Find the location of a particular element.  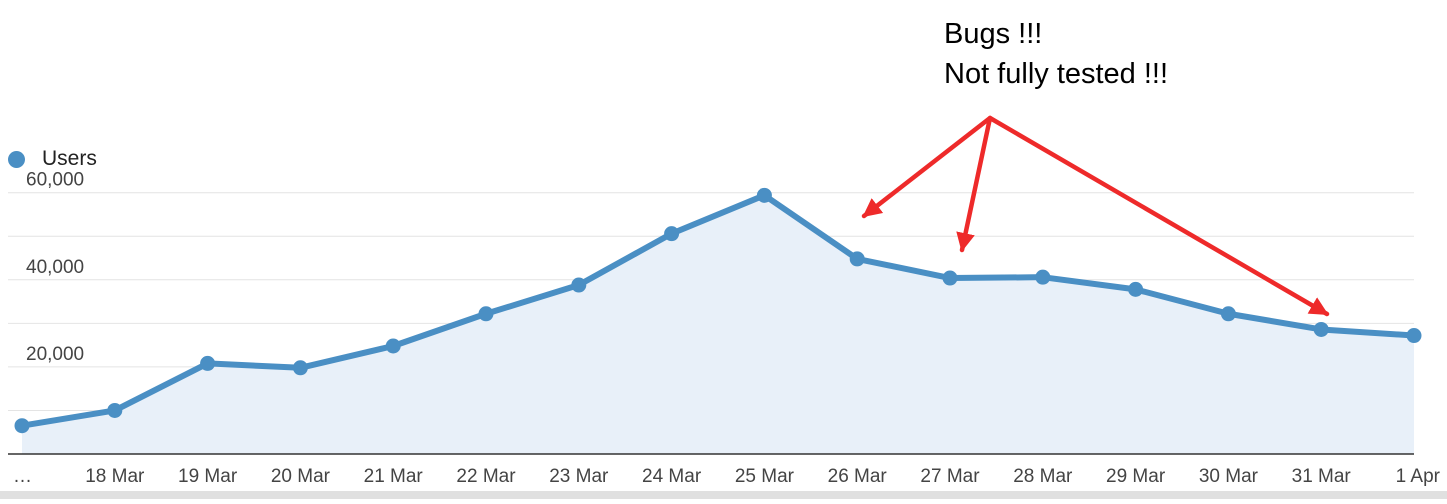

legend-marker-icon is located at coordinates (16, 159).